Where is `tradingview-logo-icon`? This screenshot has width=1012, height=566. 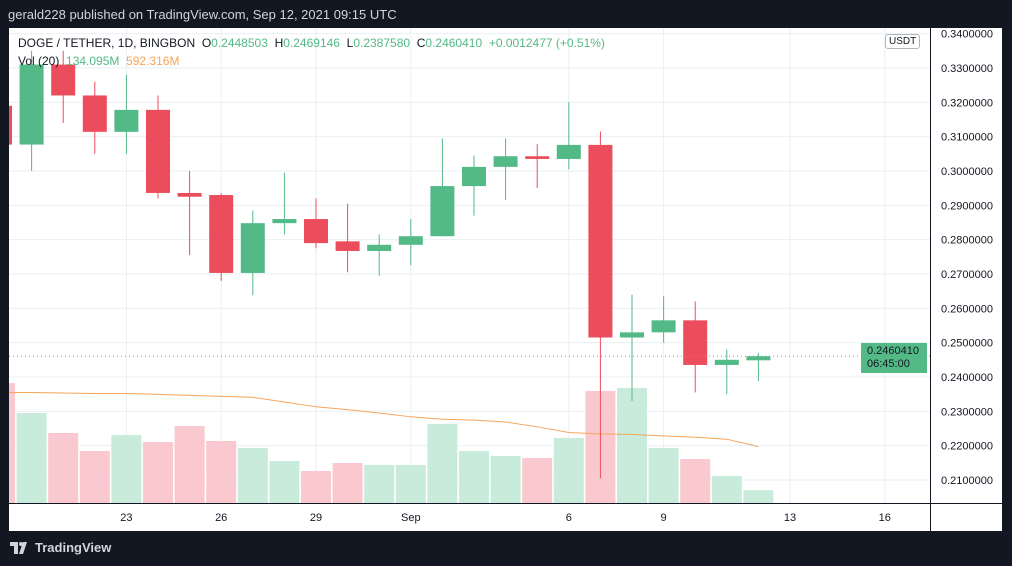 tradingview-logo-icon is located at coordinates (18, 547).